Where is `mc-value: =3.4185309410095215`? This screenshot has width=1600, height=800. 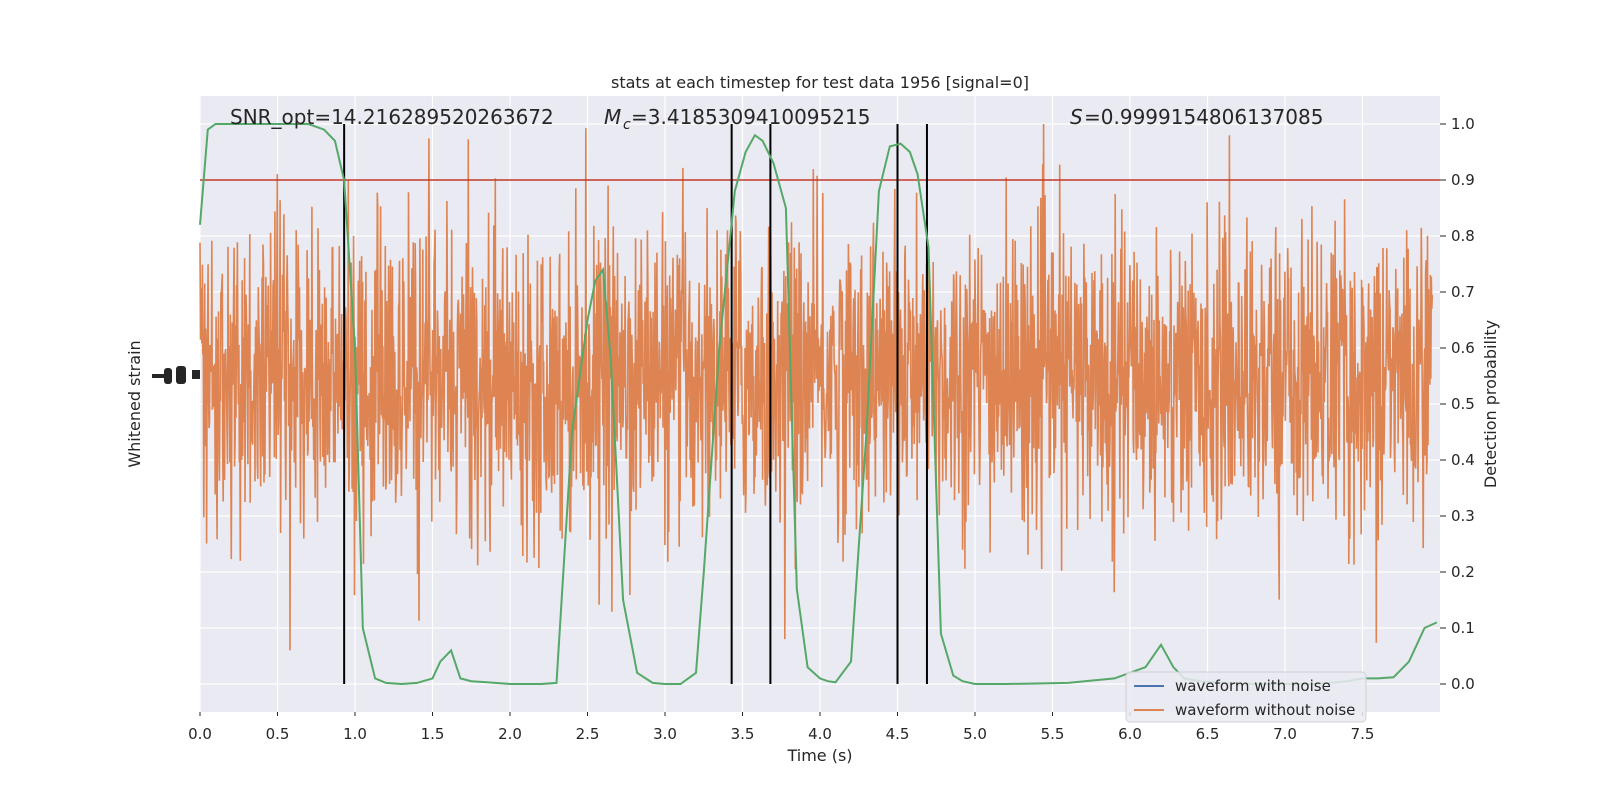 mc-value: =3.4185309410095215 is located at coordinates (750, 117).